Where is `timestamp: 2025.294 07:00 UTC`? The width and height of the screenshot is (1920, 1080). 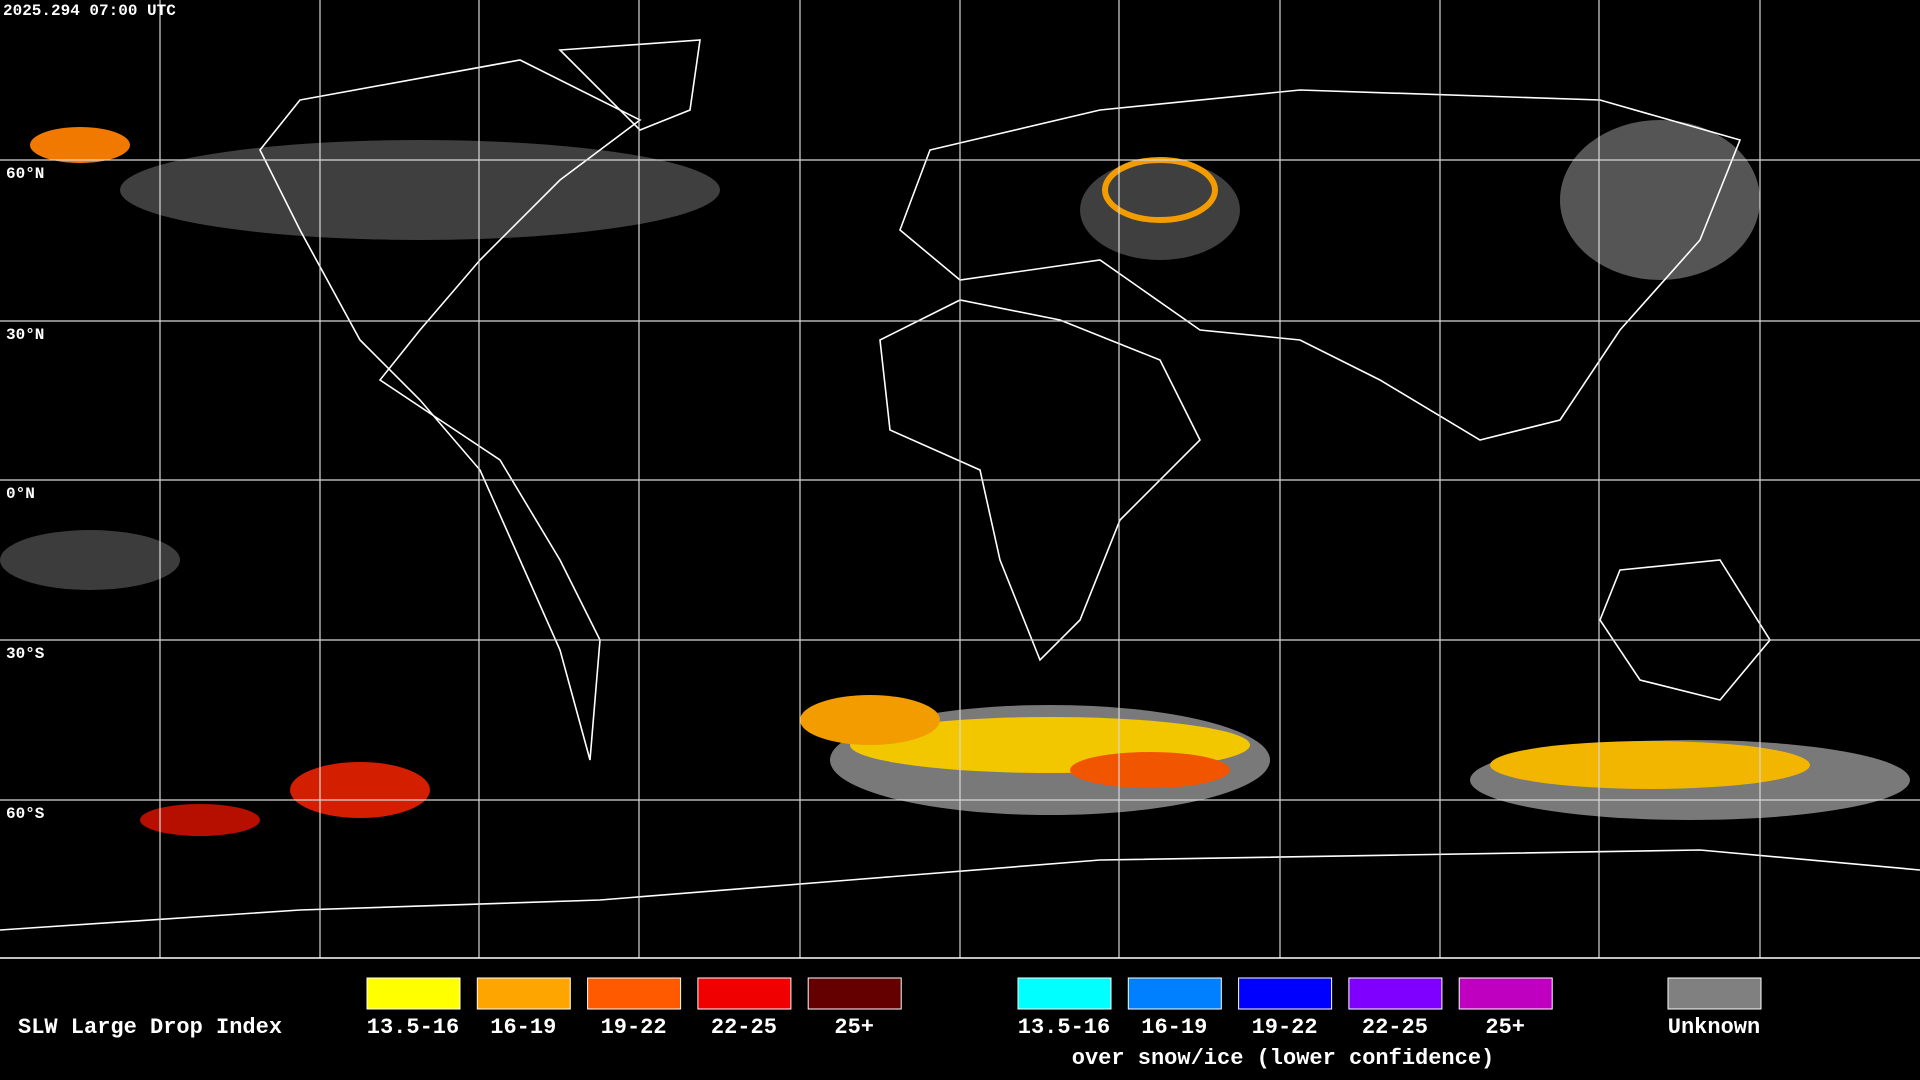
timestamp: 2025.294 07:00 UTC is located at coordinates (89, 11).